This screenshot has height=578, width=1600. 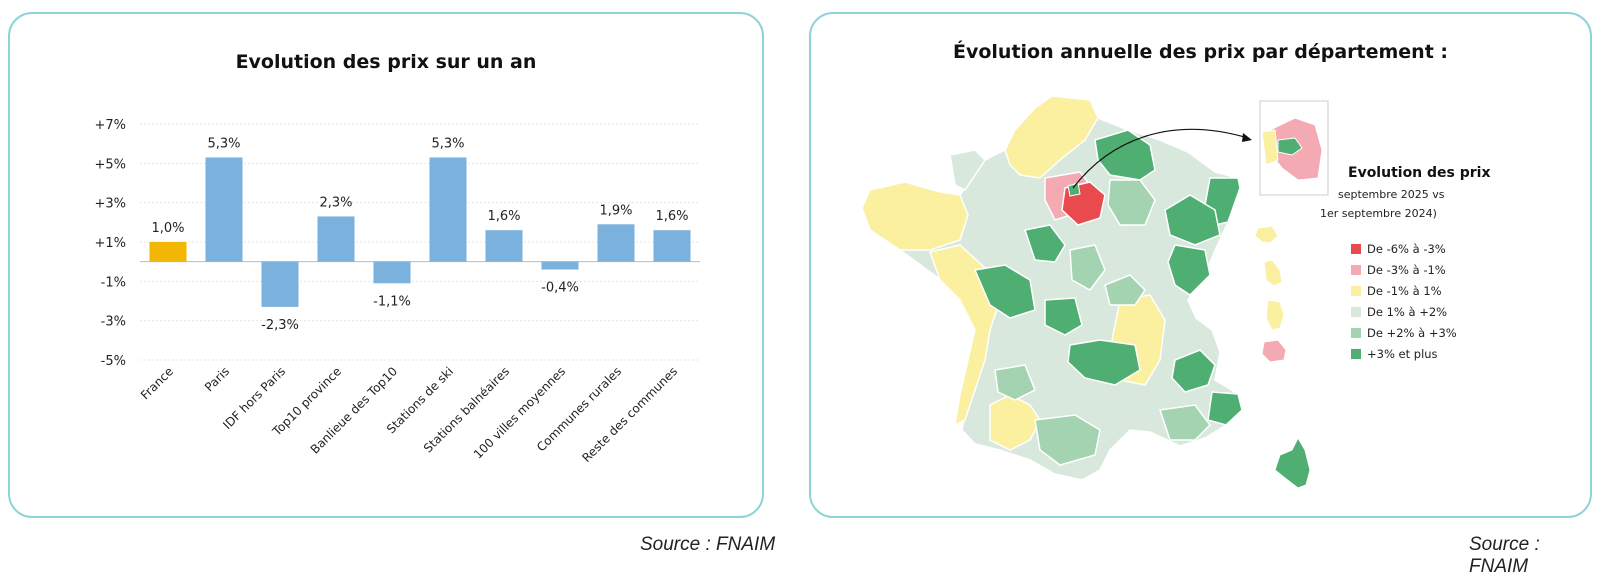 What do you see at coordinates (1045, 243) in the screenshot?
I see `region-loire-center` at bounding box center [1045, 243].